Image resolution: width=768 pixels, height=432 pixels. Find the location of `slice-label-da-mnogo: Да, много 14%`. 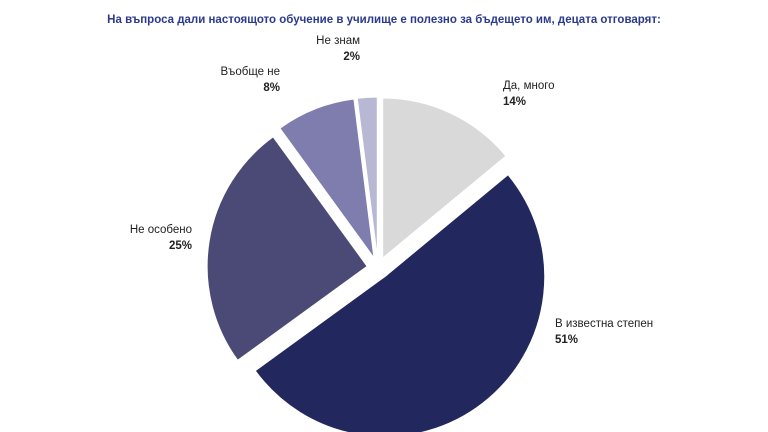

slice-label-da-mnogo: Да, много 14% is located at coordinates (529, 94).